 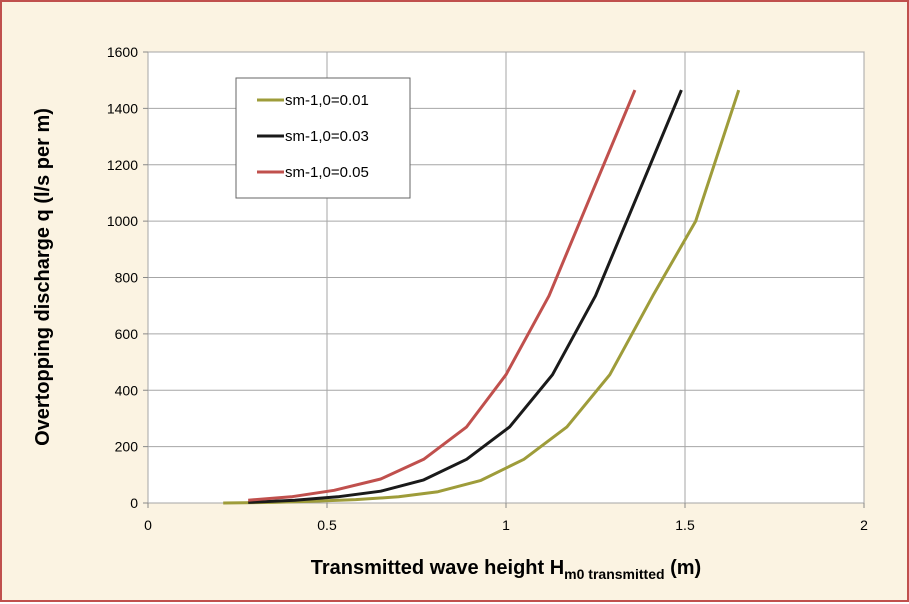 What do you see at coordinates (685, 525) in the screenshot?
I see `x-tick-label: 1.5` at bounding box center [685, 525].